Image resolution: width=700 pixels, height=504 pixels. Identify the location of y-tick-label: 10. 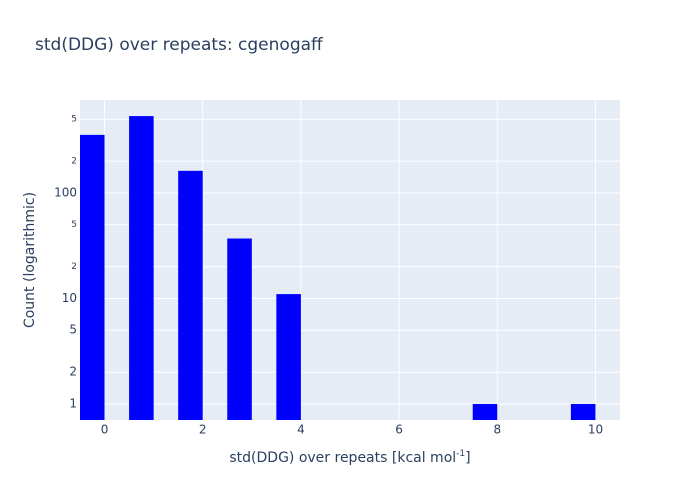
(69, 298).